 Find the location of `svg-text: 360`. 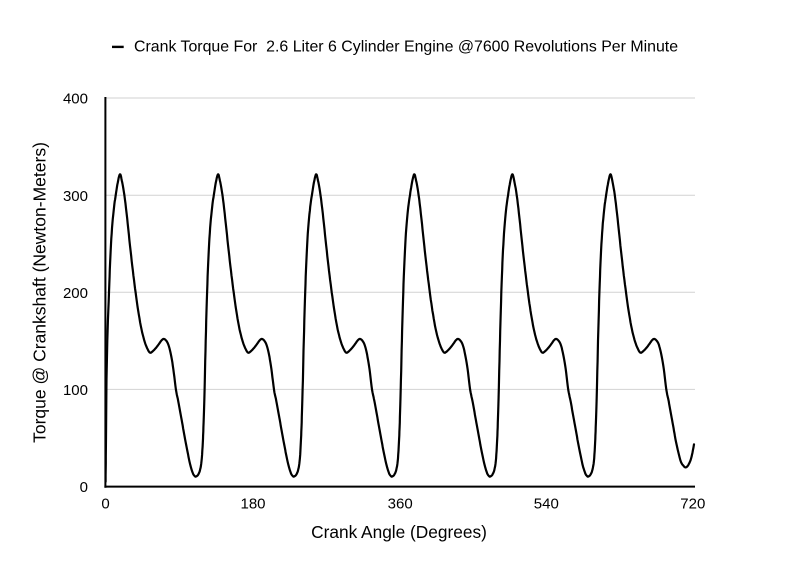

svg-text: 360 is located at coordinates (400, 503).